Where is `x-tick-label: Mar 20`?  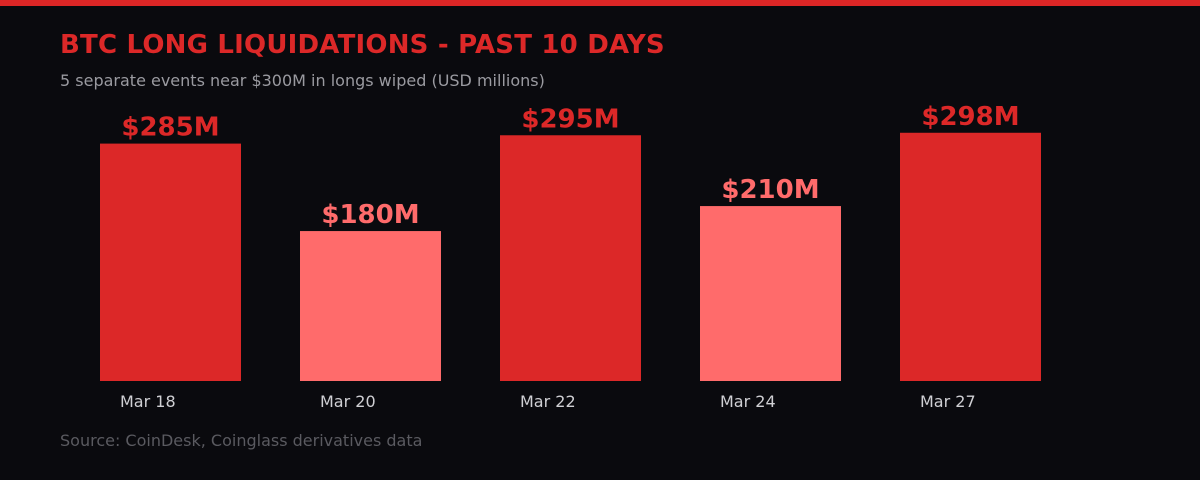
x-tick-label: Mar 20 is located at coordinates (348, 401).